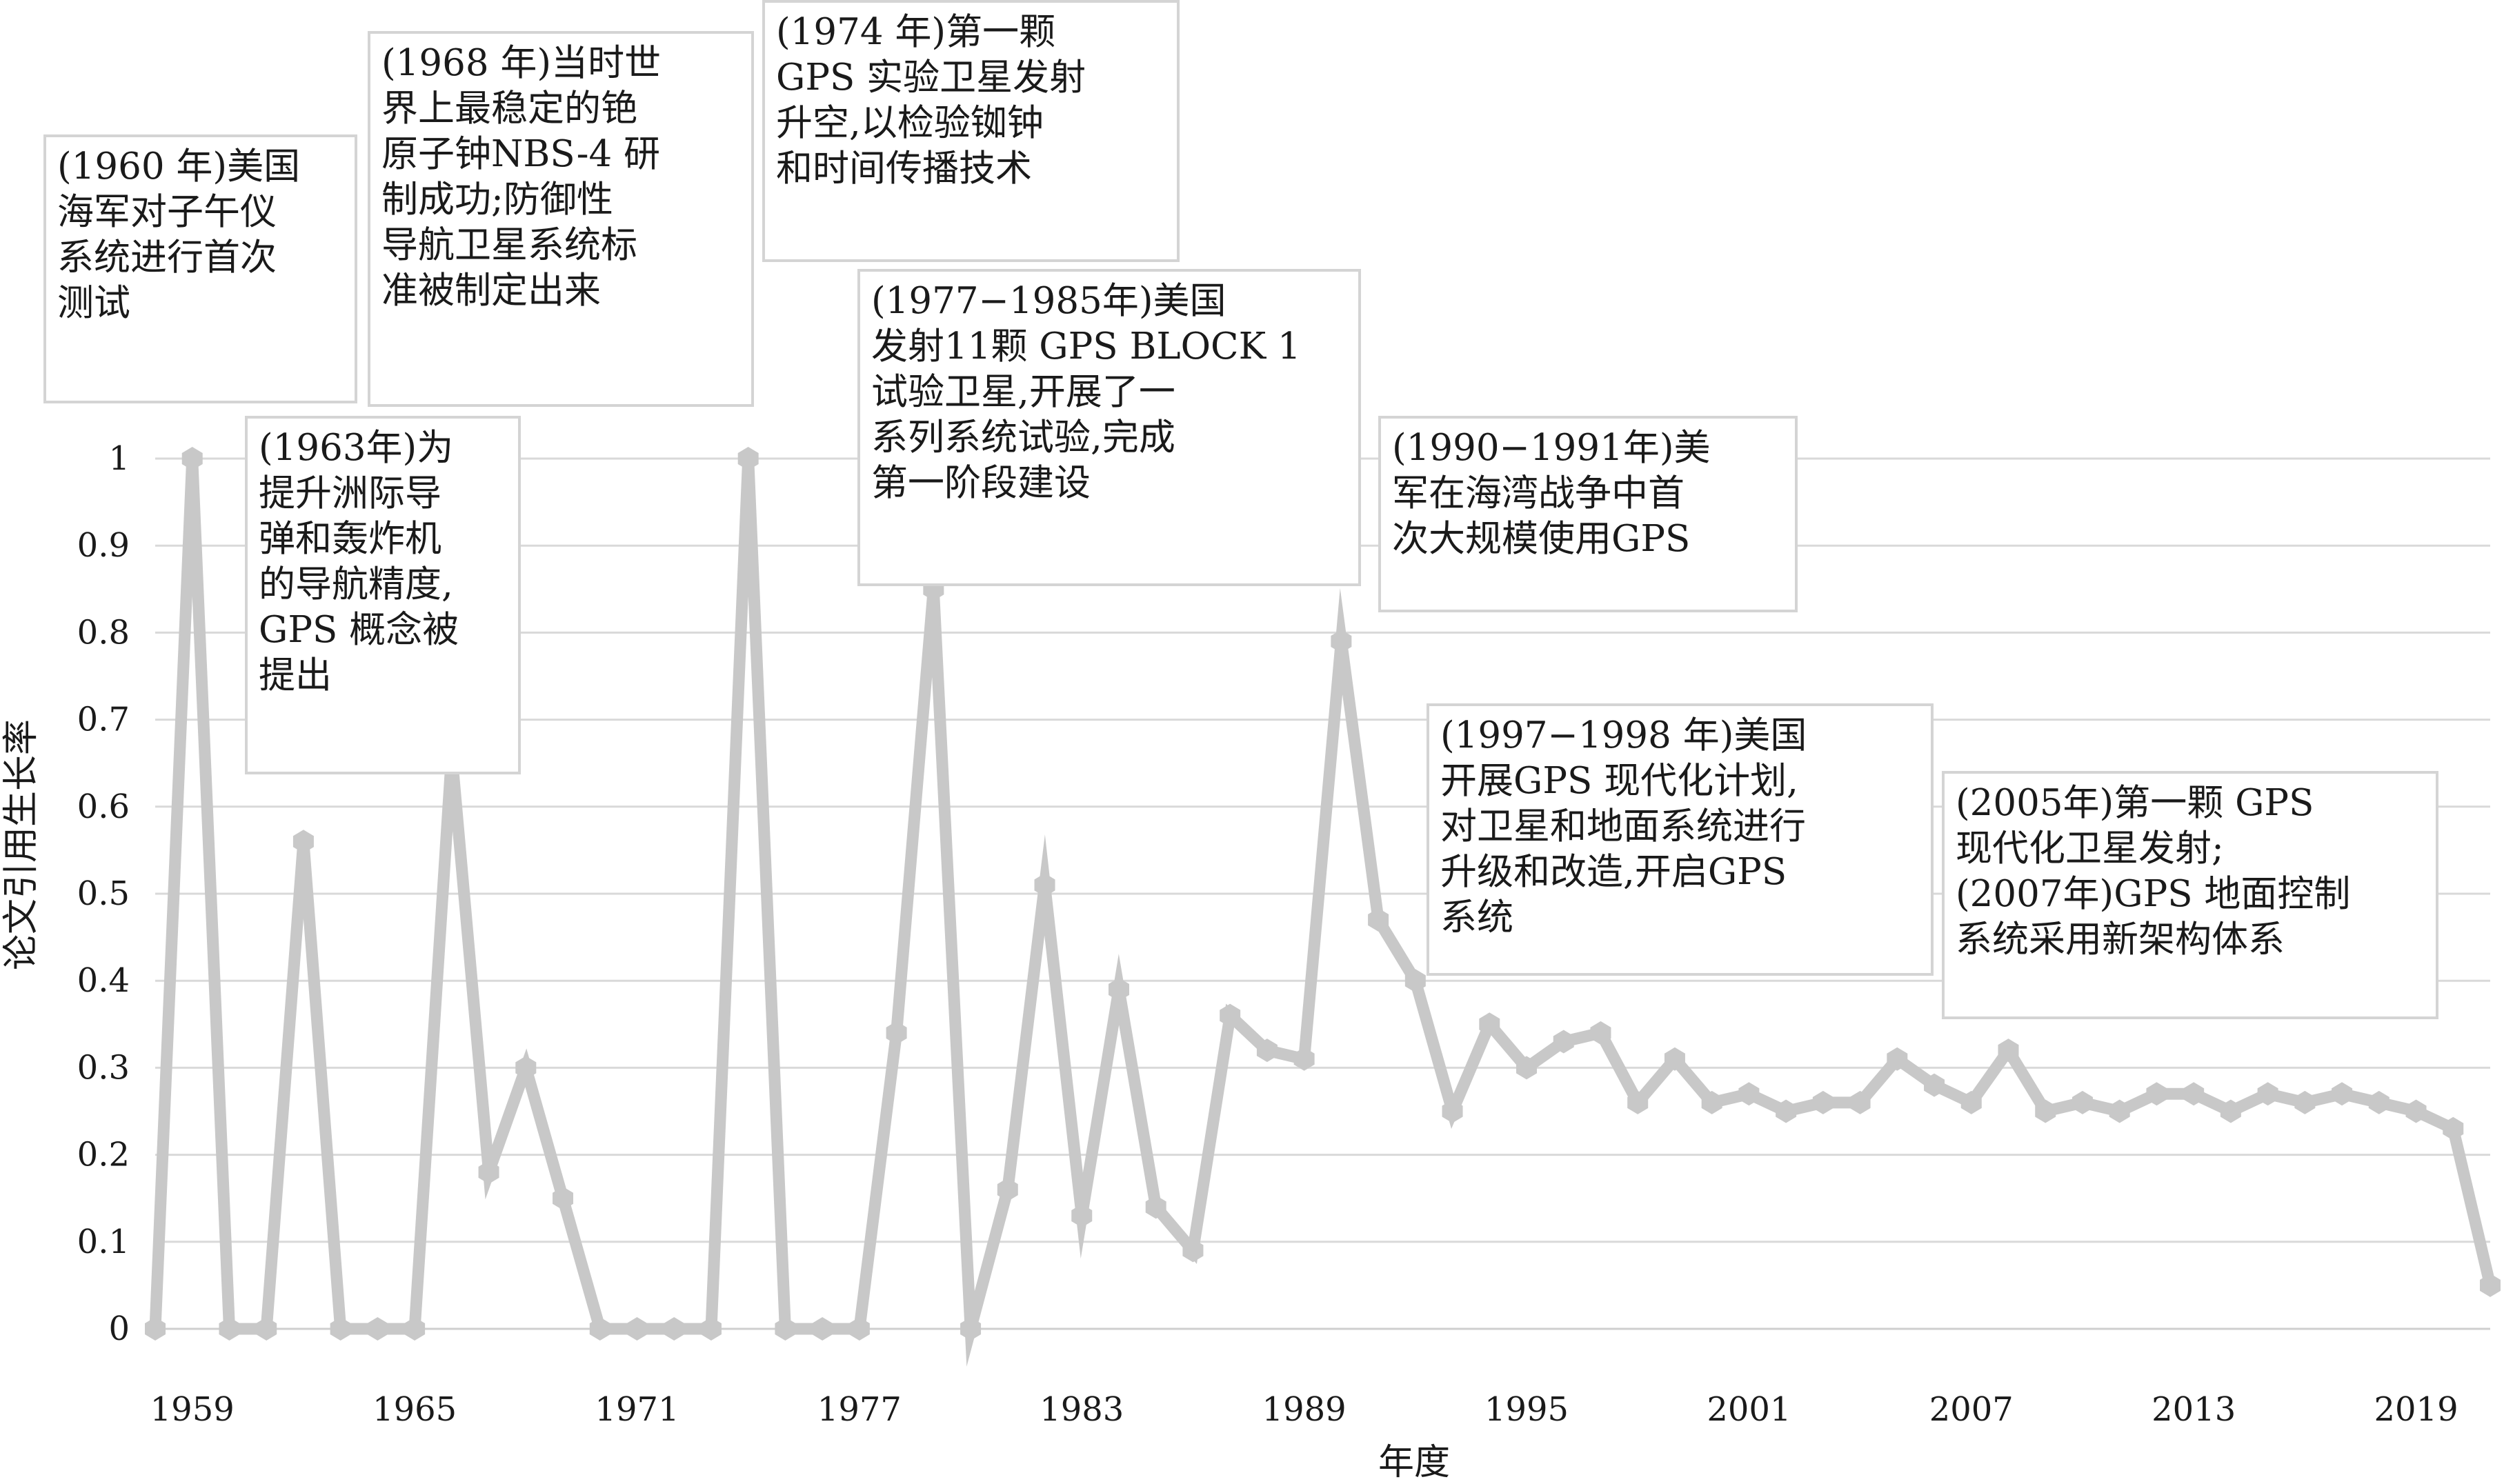  I want to click on y-tick-label: 1, so click(119, 458).